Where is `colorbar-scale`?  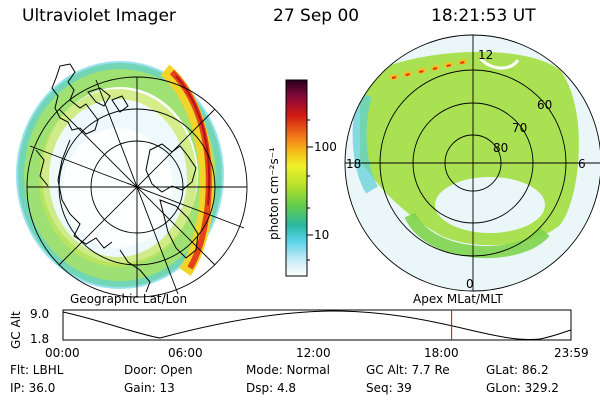 colorbar-scale is located at coordinates (296, 178).